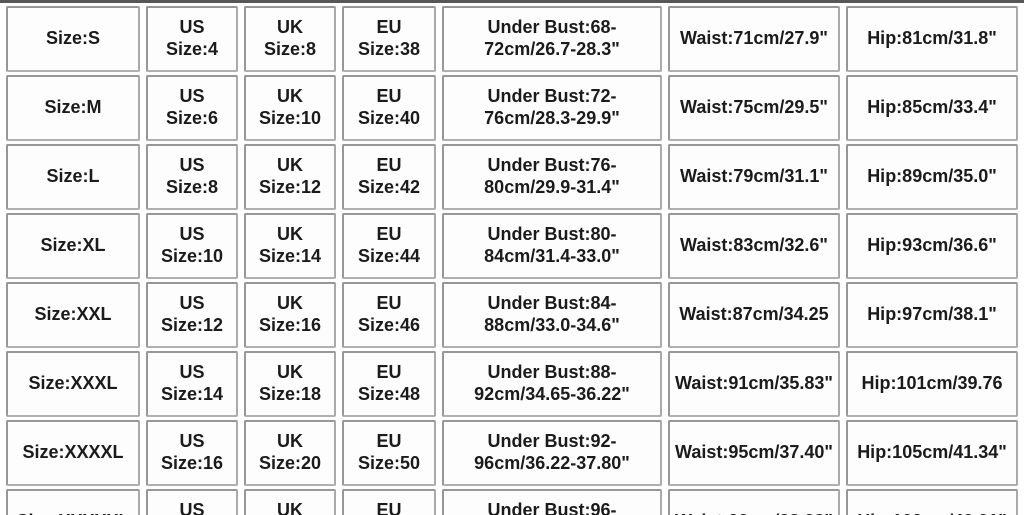 The width and height of the screenshot is (1024, 515). I want to click on under-bust-cell: Under Bust:84- 88cm/33.0-34.6", so click(552, 315).